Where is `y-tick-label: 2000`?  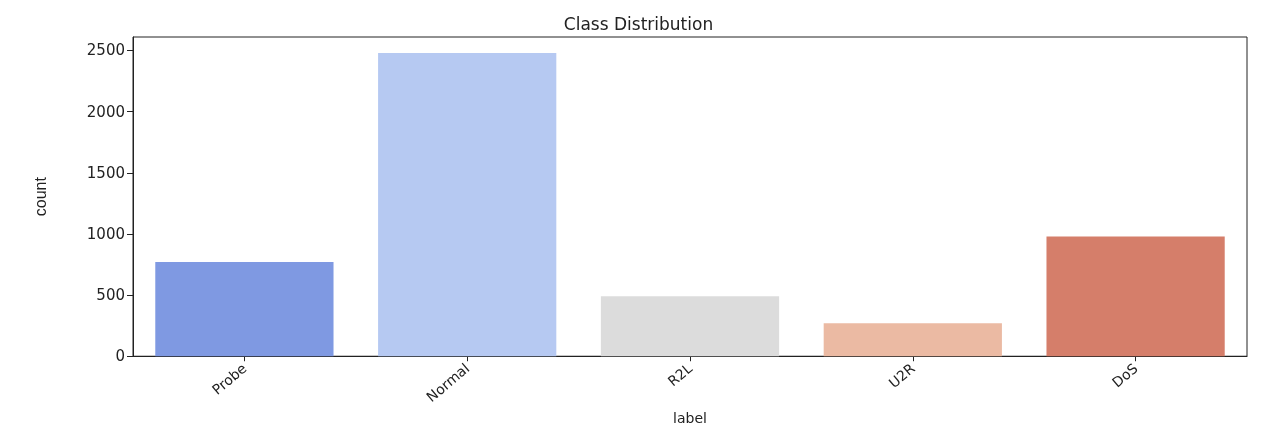 y-tick-label: 2000 is located at coordinates (105, 111).